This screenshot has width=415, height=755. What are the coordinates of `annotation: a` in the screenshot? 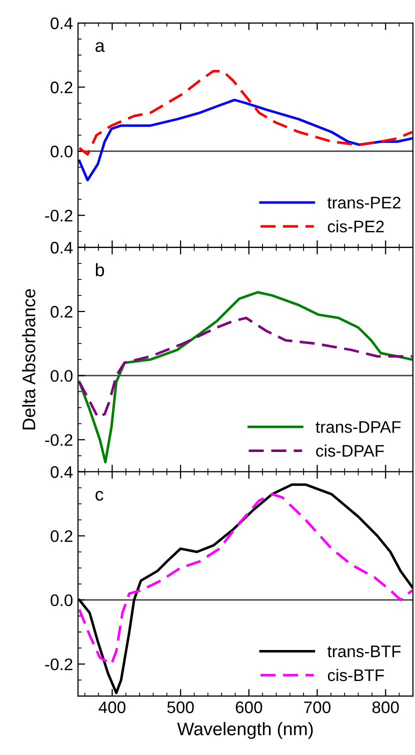 It's located at (100, 47).